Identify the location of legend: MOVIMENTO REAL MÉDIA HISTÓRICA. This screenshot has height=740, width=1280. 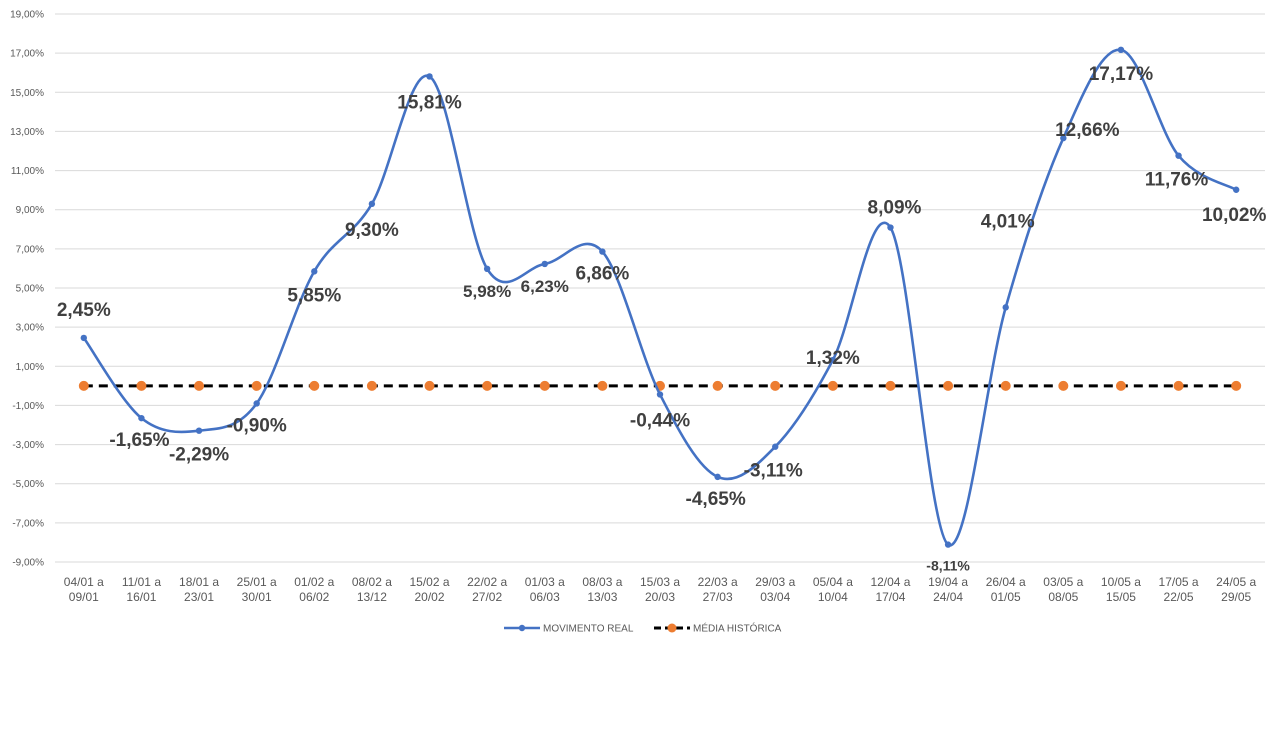
(643, 628).